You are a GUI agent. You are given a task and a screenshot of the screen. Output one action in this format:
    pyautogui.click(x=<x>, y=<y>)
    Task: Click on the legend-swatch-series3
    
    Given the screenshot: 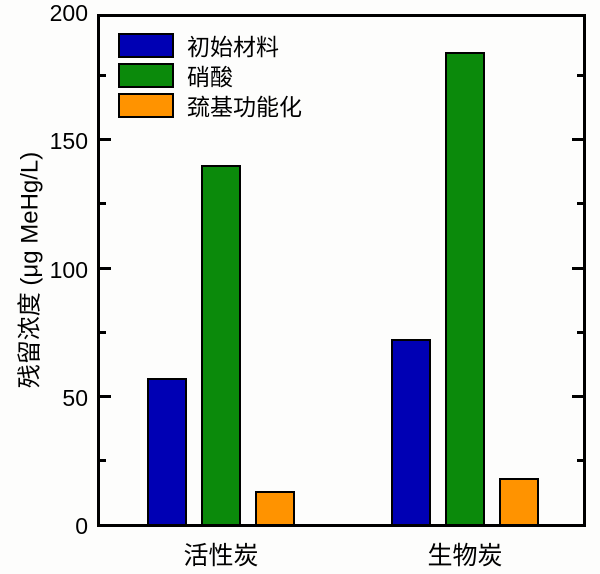 What is the action you would take?
    pyautogui.click(x=146, y=105)
    